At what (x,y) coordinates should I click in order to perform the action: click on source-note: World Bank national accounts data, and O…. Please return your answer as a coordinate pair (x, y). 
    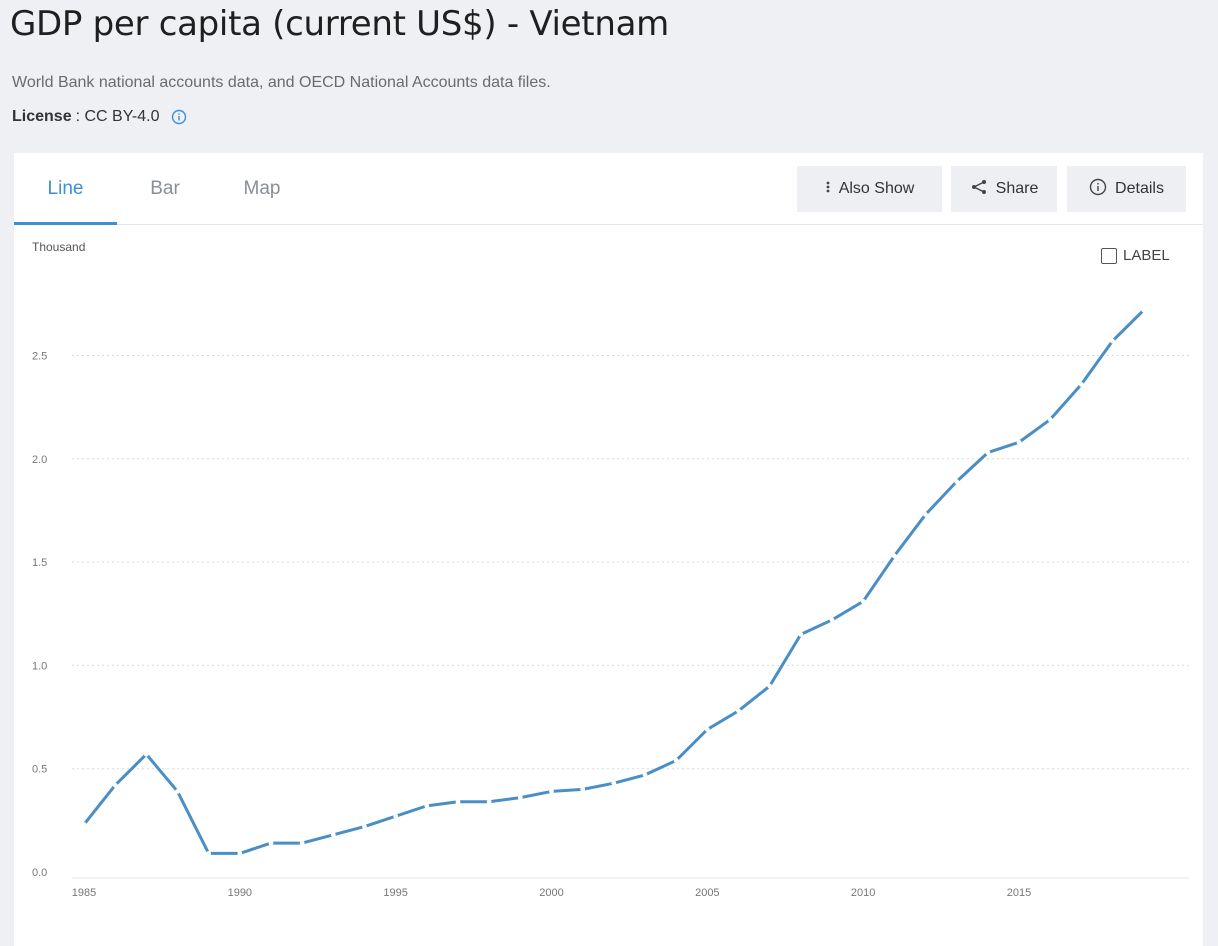
    Looking at the image, I should click on (281, 83).